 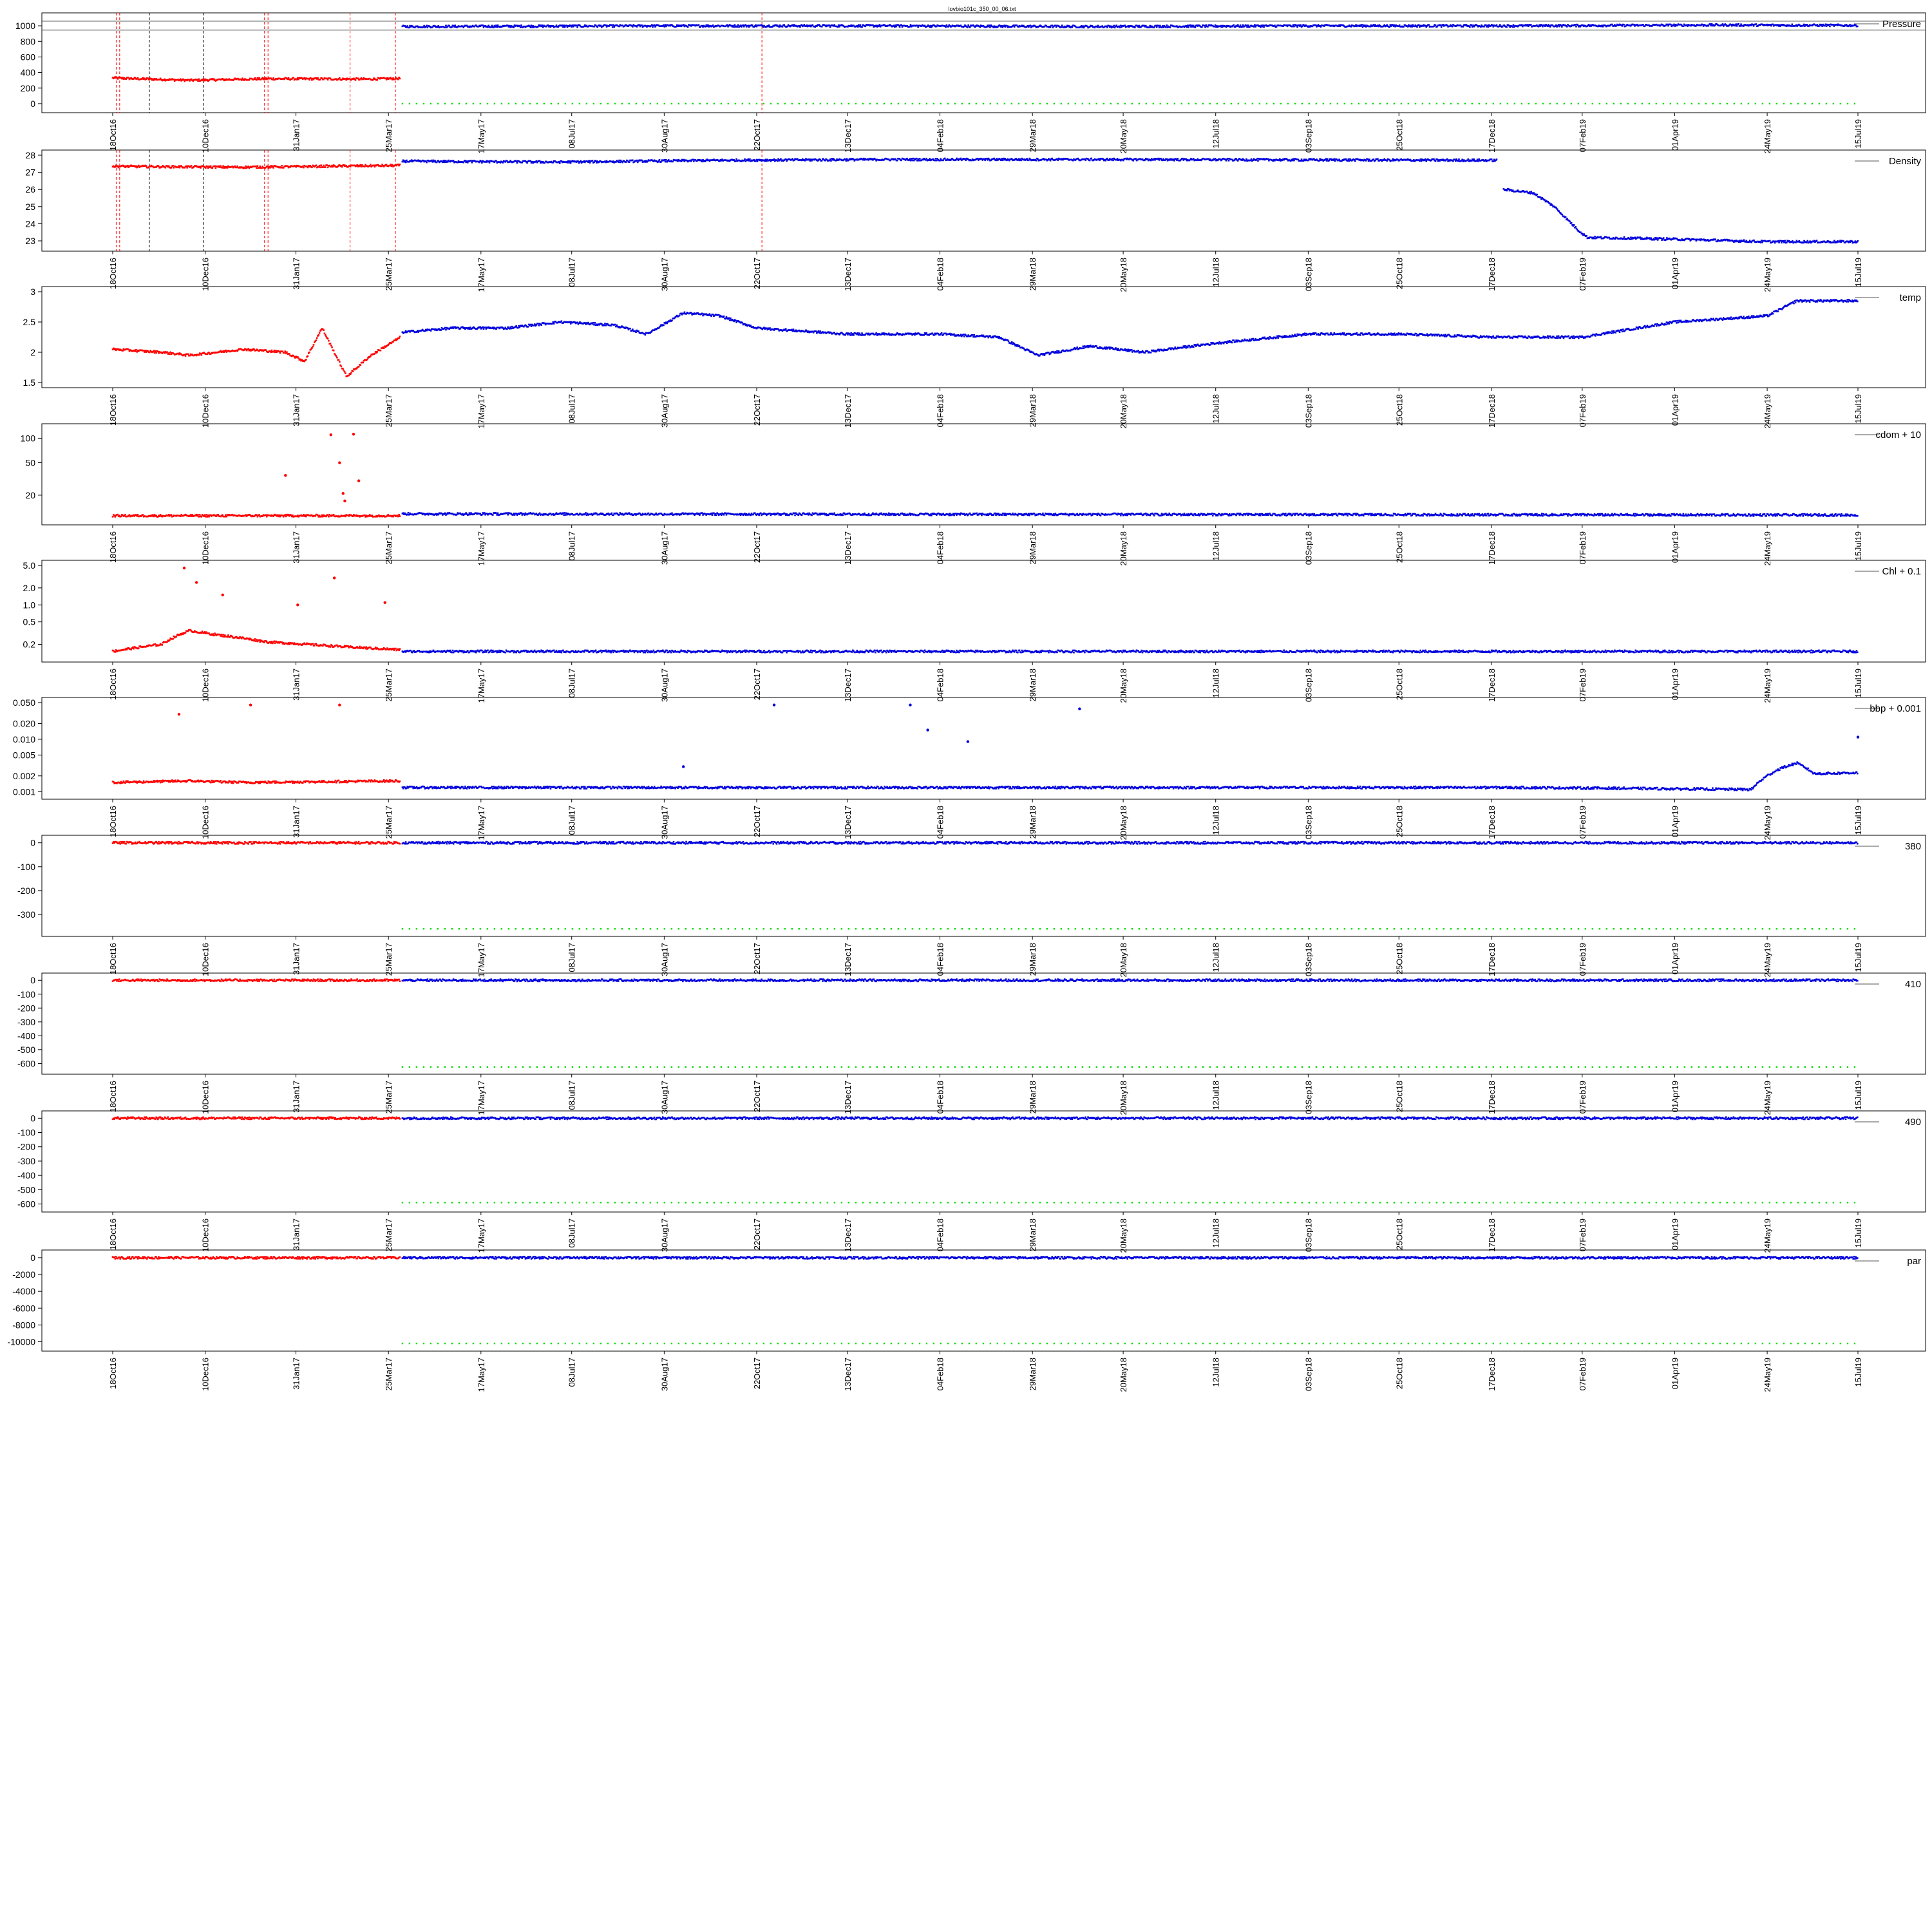 What do you see at coordinates (388, 274) in the screenshot?
I see `x-tick-label: 25Mar17` at bounding box center [388, 274].